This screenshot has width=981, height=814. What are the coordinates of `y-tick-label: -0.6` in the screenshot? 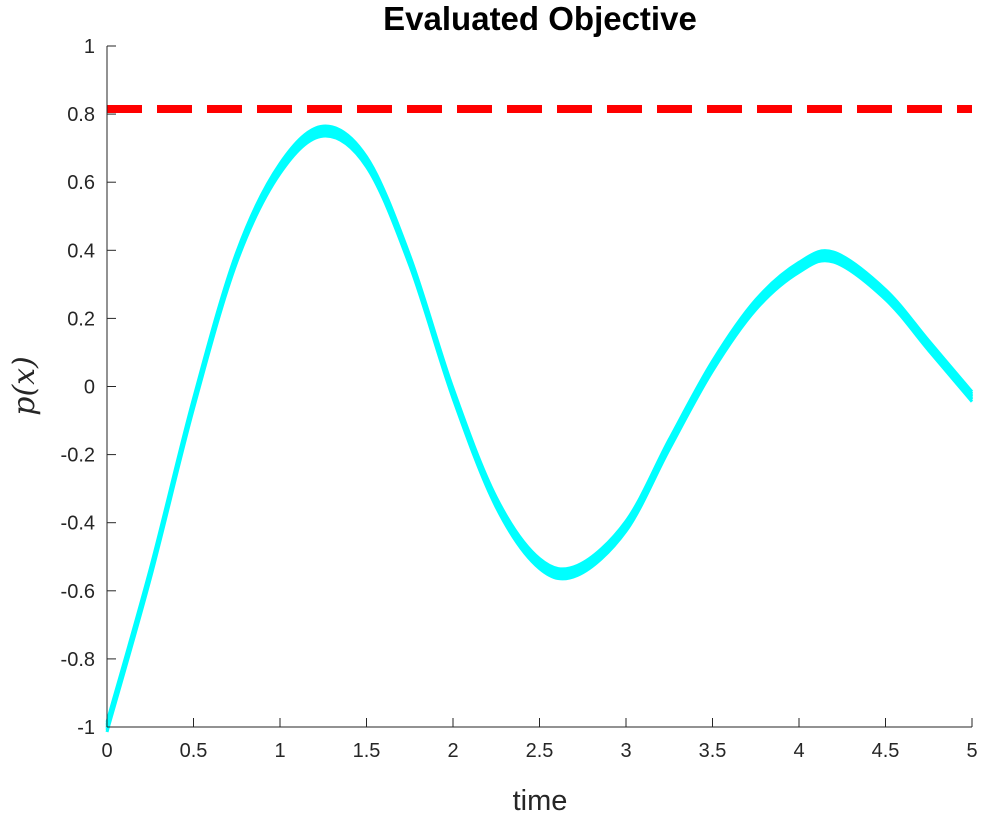 It's located at (78, 592).